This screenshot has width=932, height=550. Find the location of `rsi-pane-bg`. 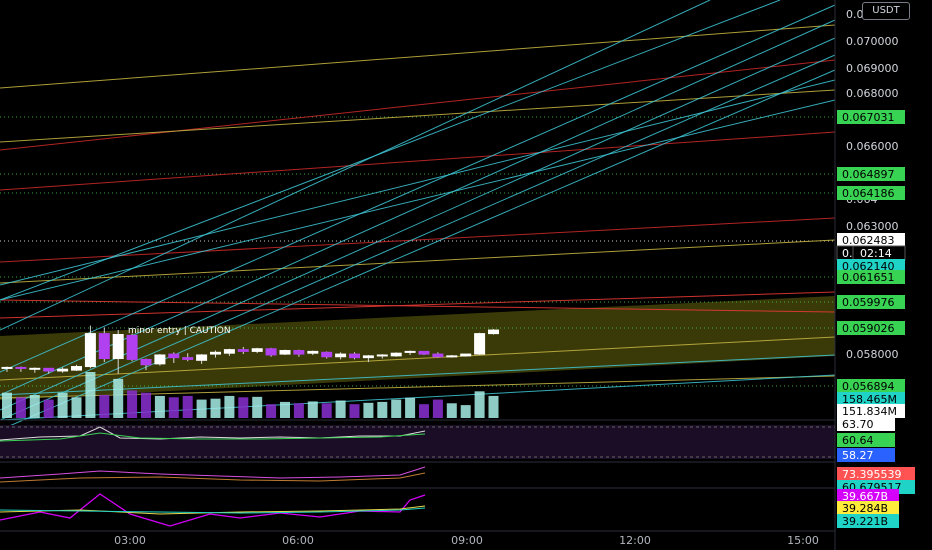

rsi-pane-bg is located at coordinates (417, 442).